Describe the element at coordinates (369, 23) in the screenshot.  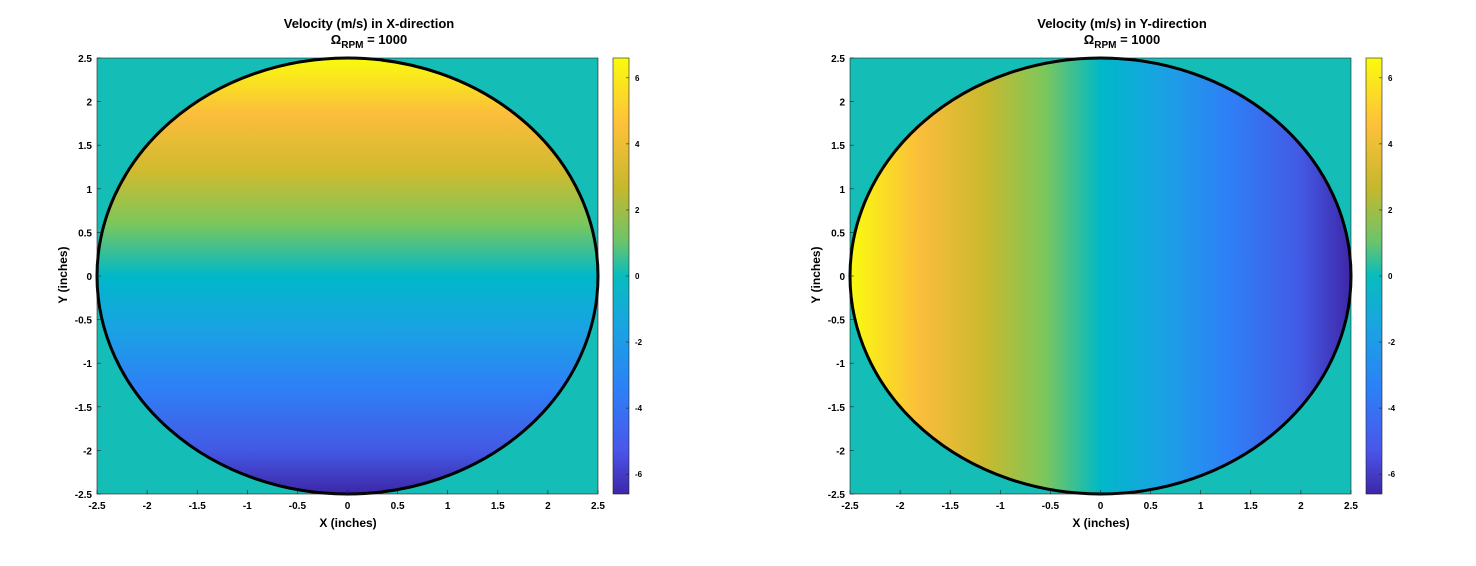
I see `chart-title: Velocity (m/s) in X-direction` at that location.